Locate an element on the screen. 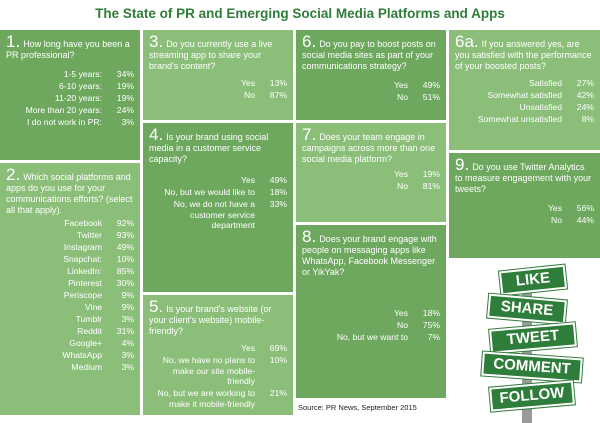  answer-row: No 51% is located at coordinates (371, 97).